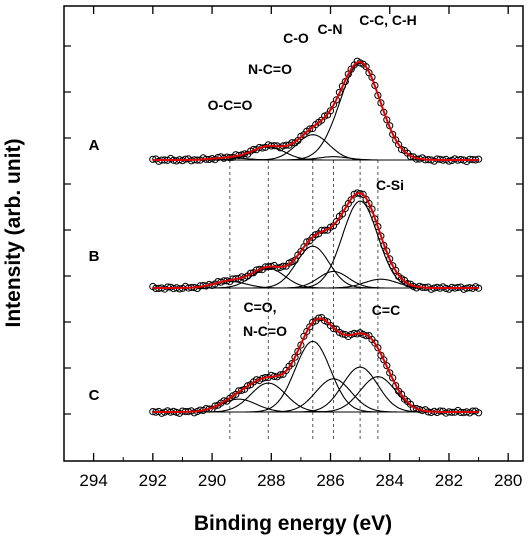 The height and width of the screenshot is (546, 530). I want to click on x-axis-title: Binding energy (eV), so click(293, 523).